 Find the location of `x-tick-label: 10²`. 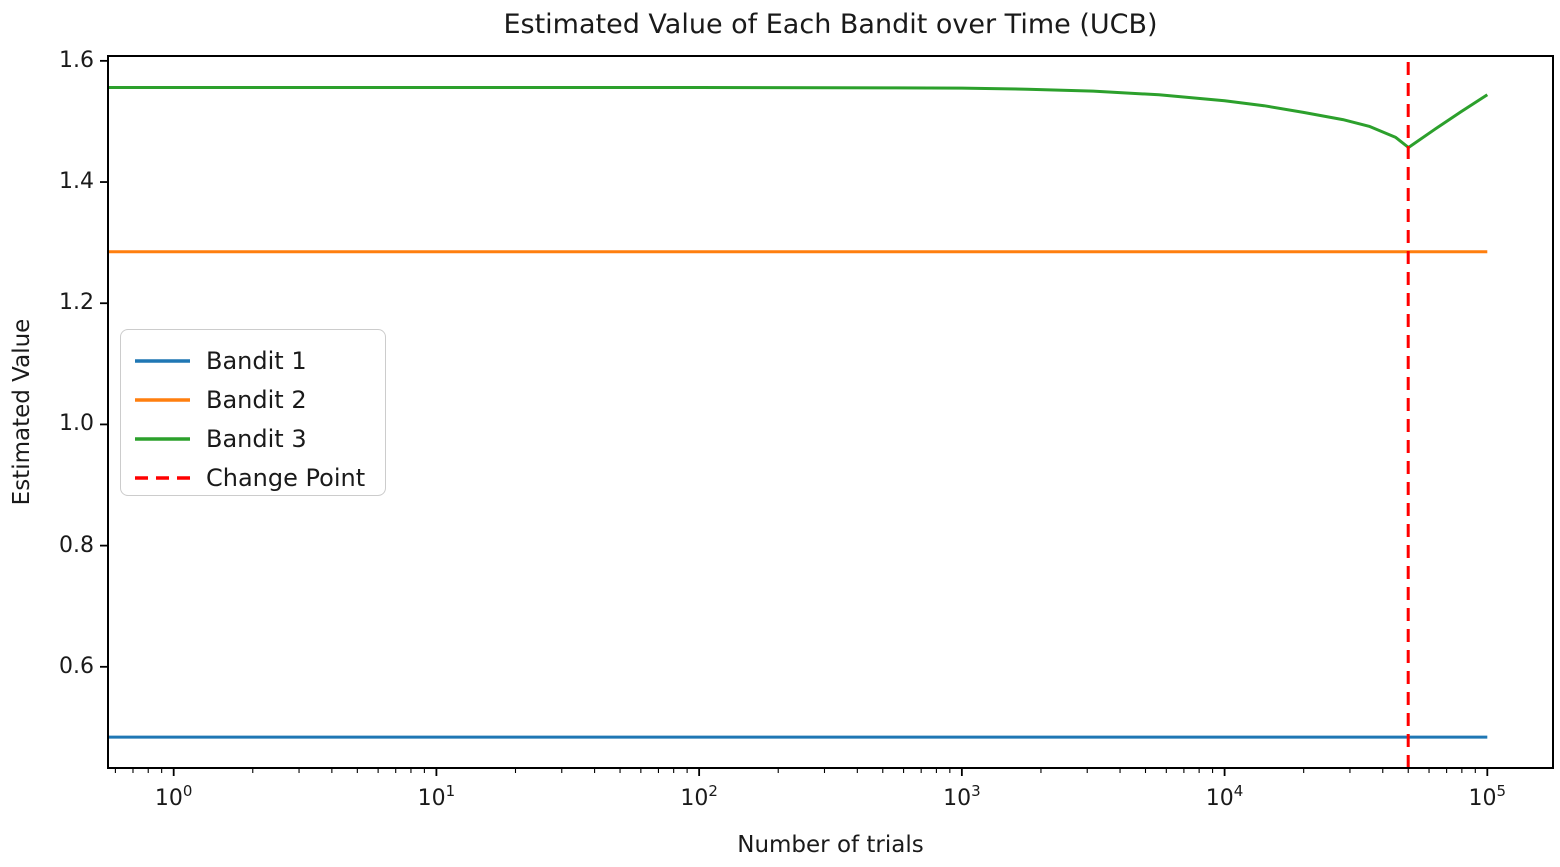

x-tick-label: 10² is located at coordinates (699, 796).